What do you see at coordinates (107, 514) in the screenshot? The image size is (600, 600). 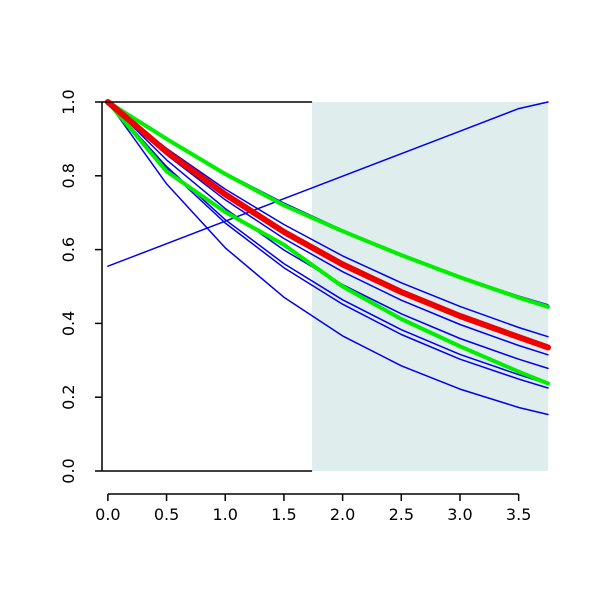 I see `x-tick-label: 0.0` at bounding box center [107, 514].